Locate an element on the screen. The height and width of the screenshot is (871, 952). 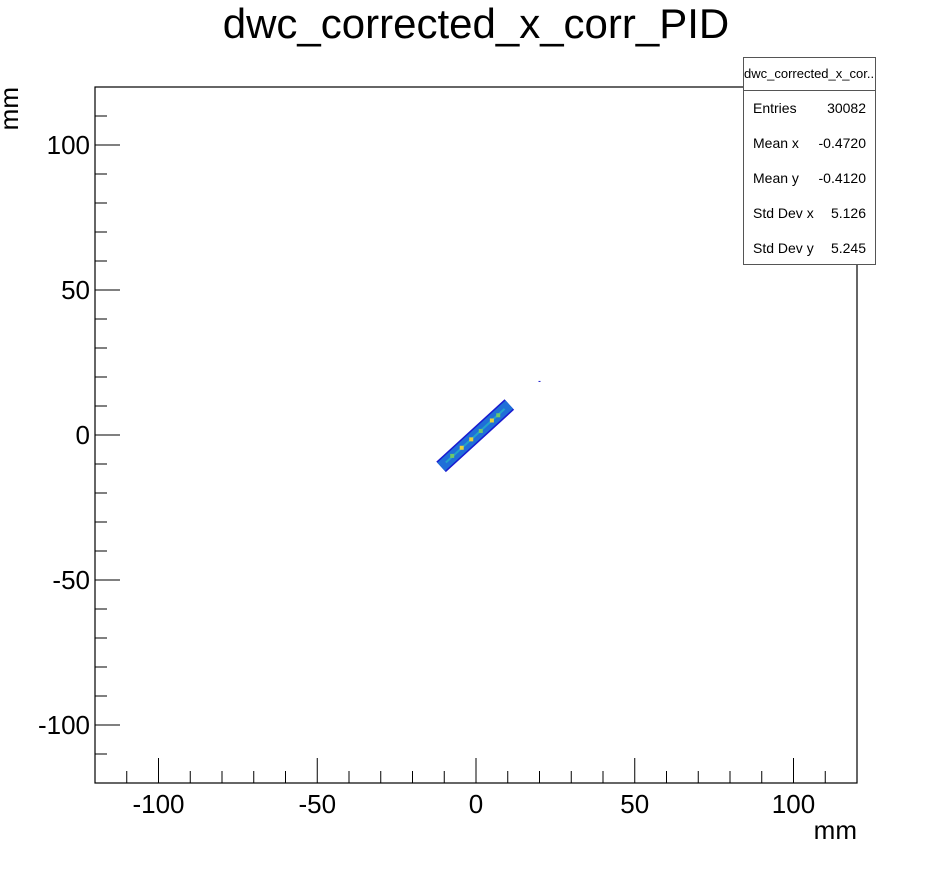
y-axis: 100 50 0 -50 -100 is located at coordinates (79, 435).